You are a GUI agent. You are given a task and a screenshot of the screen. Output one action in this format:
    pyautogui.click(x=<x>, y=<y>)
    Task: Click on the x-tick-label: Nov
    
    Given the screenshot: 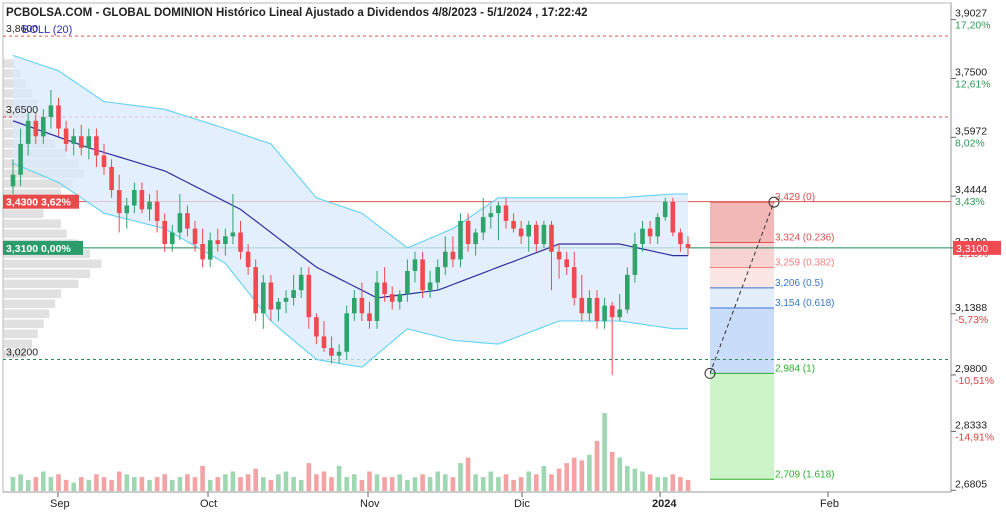 What is the action you would take?
    pyautogui.click(x=370, y=504)
    